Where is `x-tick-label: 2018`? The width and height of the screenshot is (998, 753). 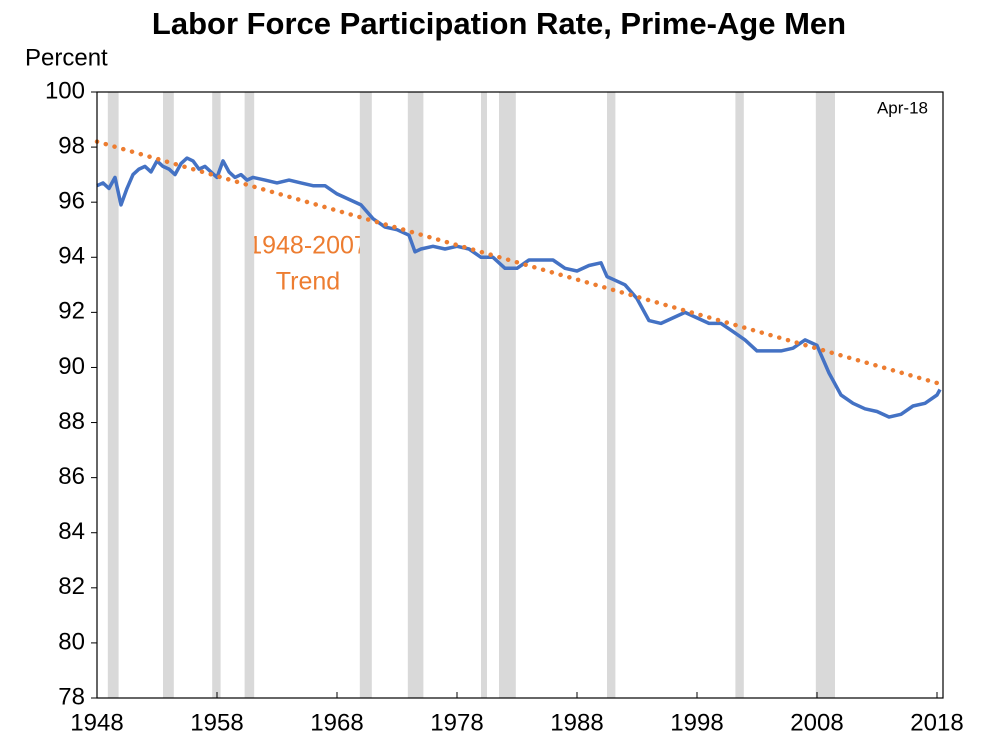
x-tick-label: 2018 is located at coordinates (936, 722).